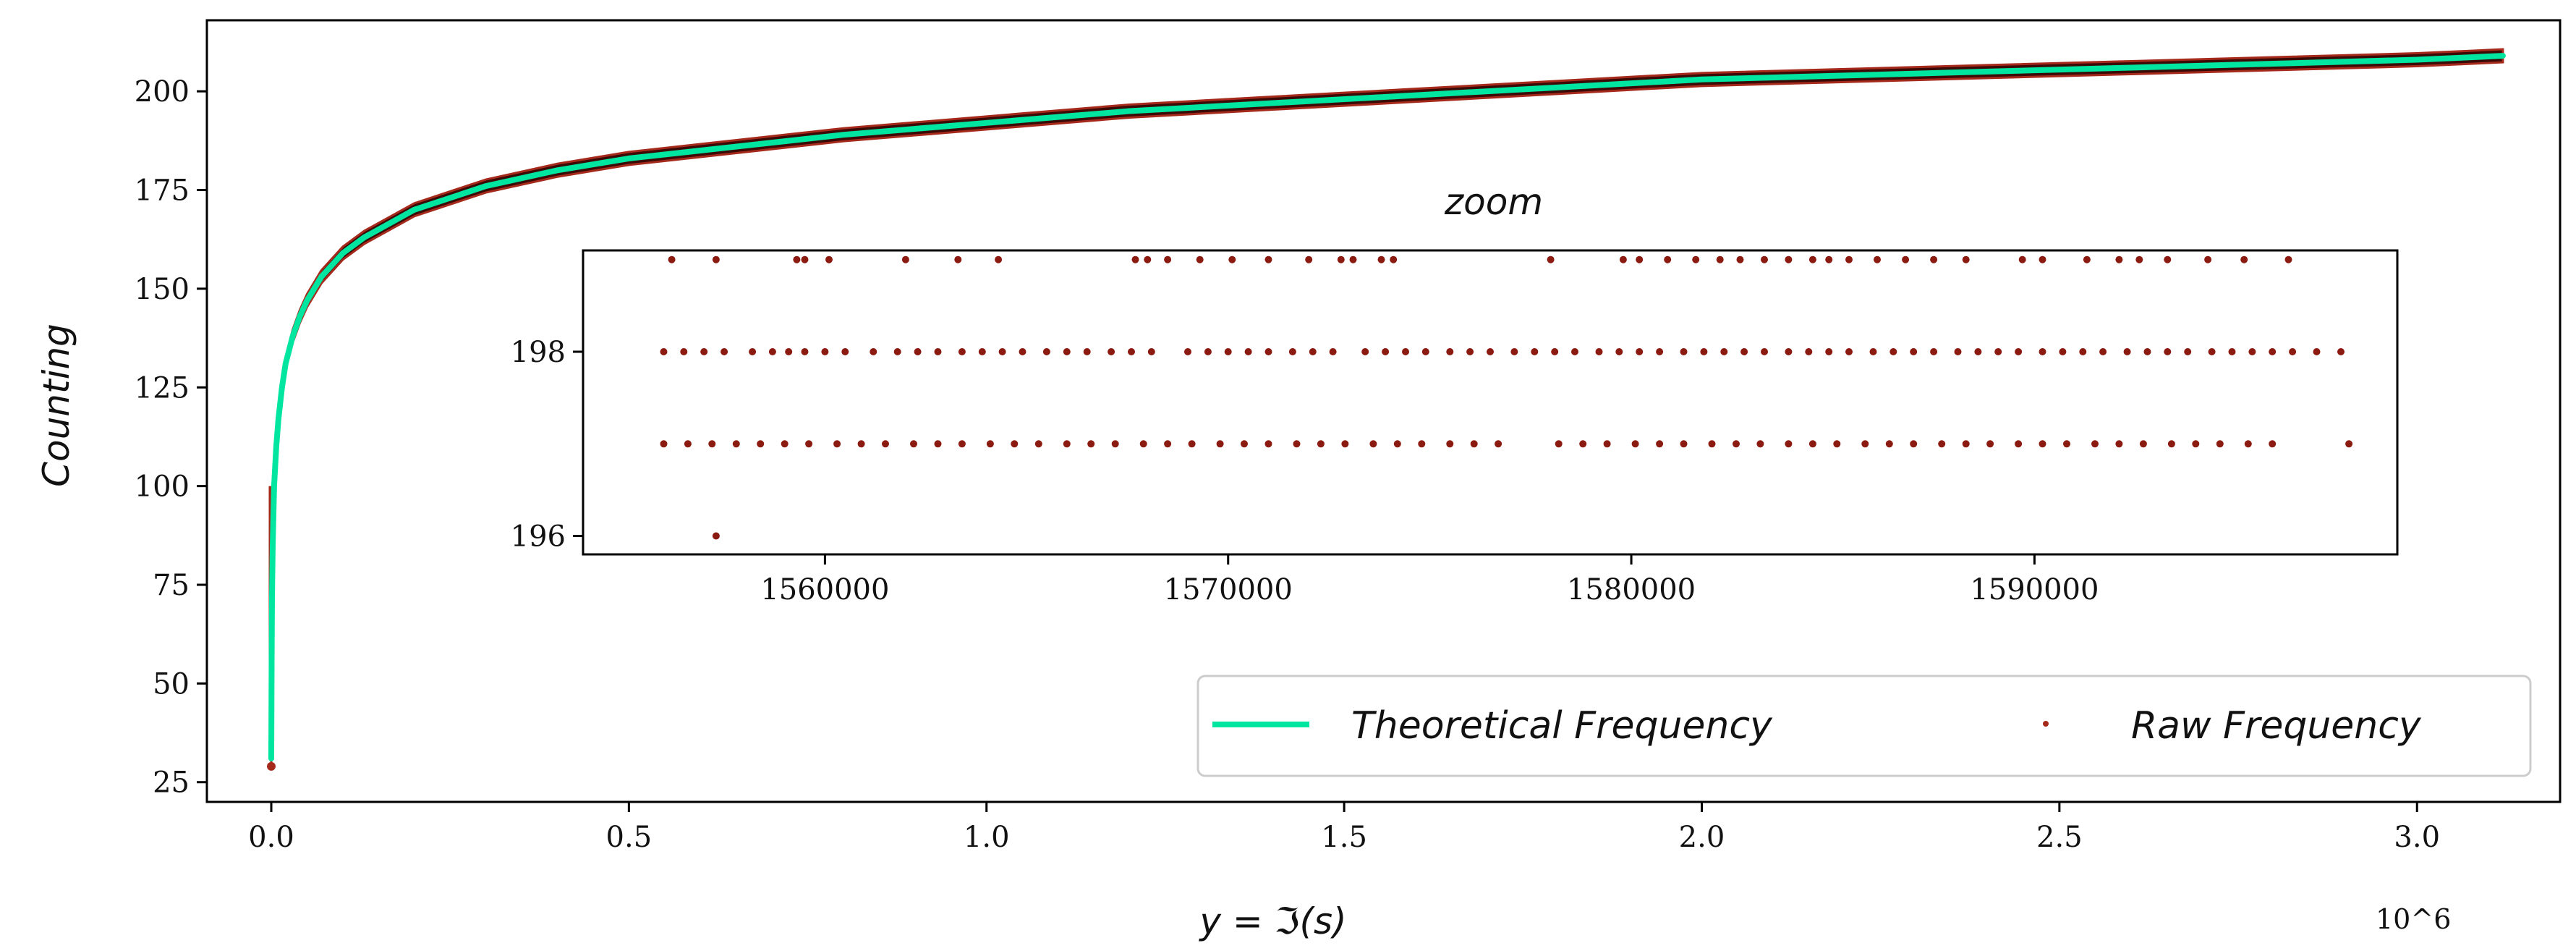  I want to click on inset-y-axis: 196 198, so click(547, 445).